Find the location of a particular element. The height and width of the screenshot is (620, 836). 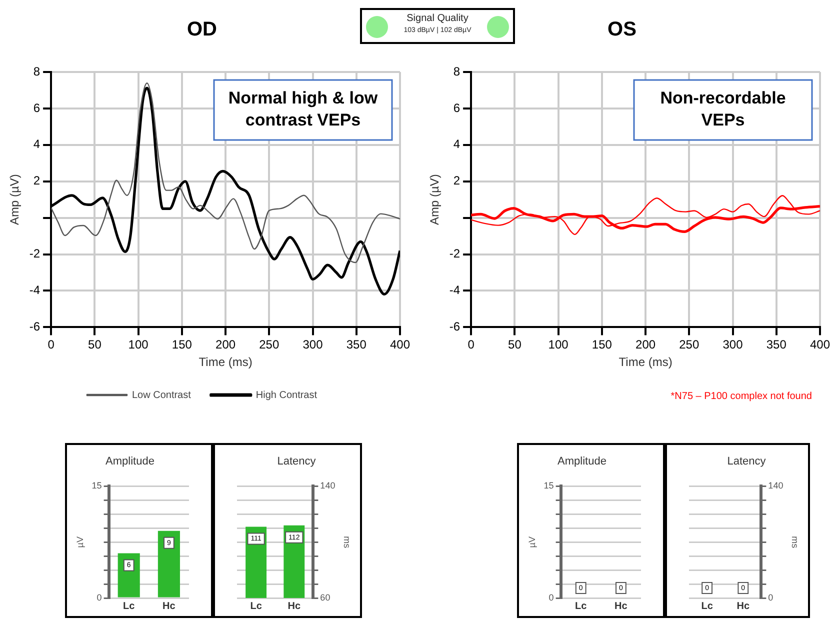

legend-label: High Contrast is located at coordinates (287, 395).